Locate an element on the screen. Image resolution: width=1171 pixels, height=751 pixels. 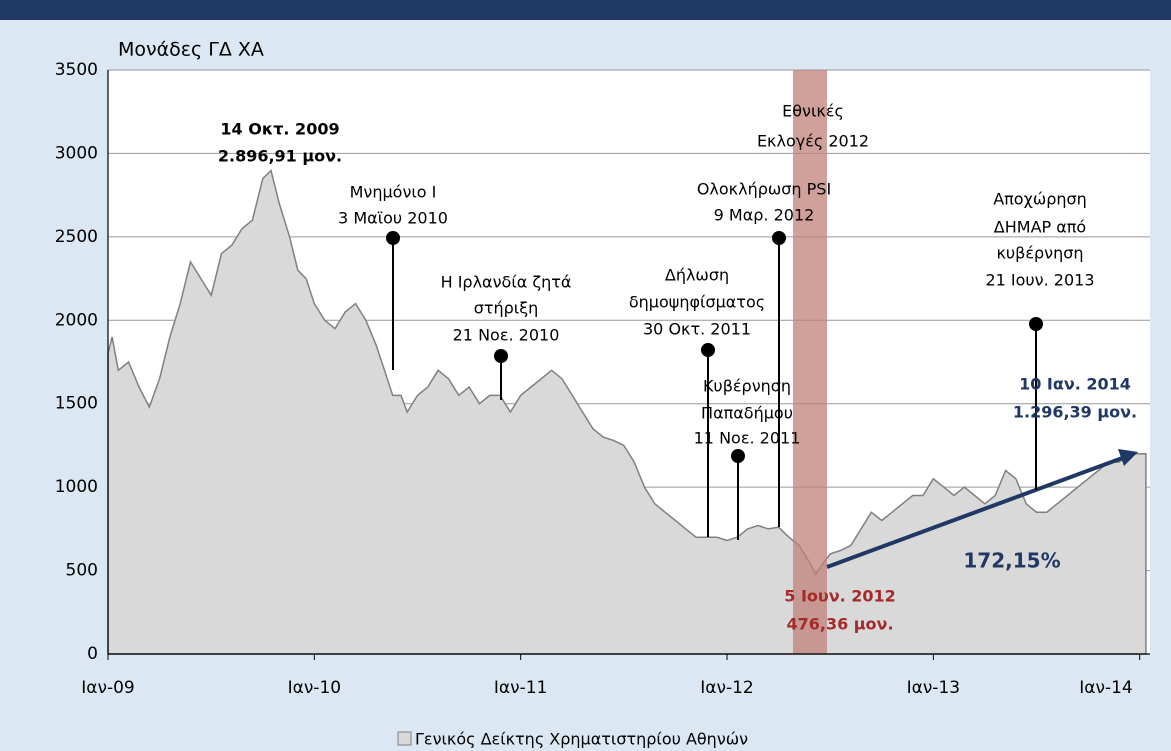
annotation: 2.896,91 μον. is located at coordinates (280, 156).